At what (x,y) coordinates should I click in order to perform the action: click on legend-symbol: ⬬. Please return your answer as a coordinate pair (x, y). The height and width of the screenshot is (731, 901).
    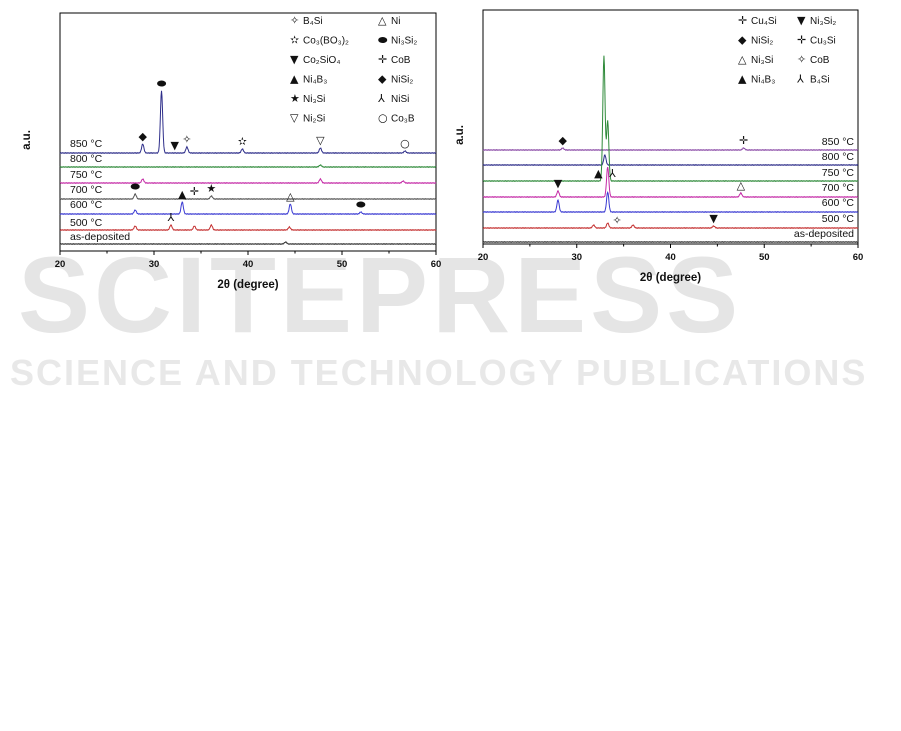
    Looking at the image, I should click on (383, 40).